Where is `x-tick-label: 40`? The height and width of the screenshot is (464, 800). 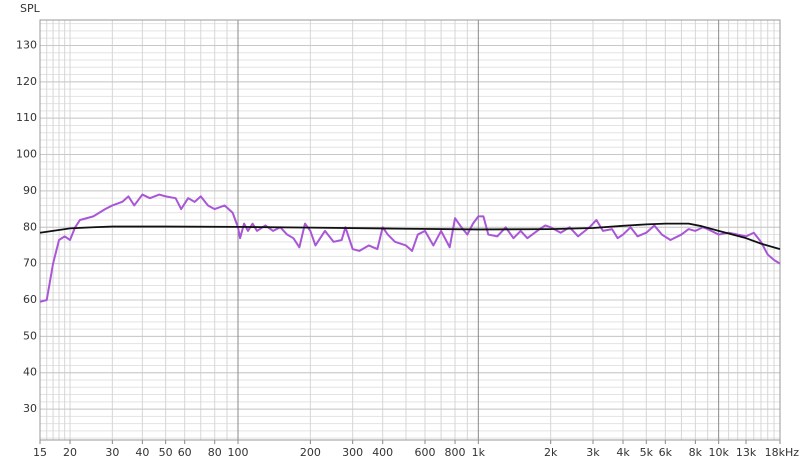
x-tick-label: 40 is located at coordinates (142, 452).